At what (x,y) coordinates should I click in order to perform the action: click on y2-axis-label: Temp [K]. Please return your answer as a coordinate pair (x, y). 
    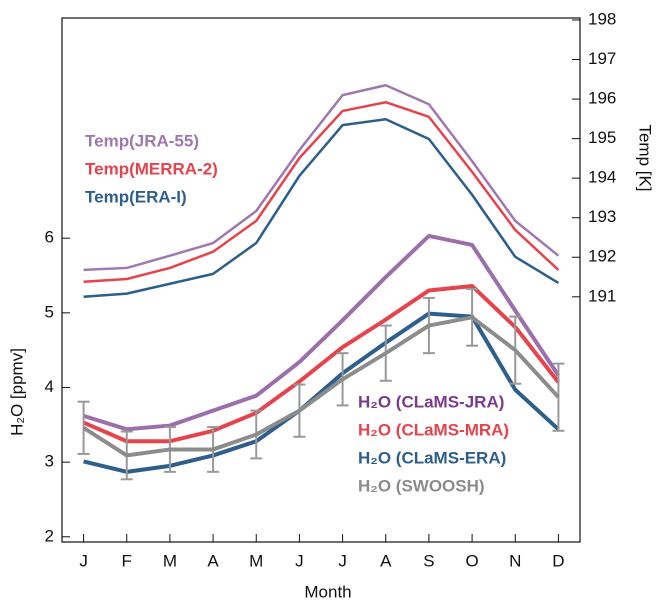
    Looking at the image, I should click on (645, 157).